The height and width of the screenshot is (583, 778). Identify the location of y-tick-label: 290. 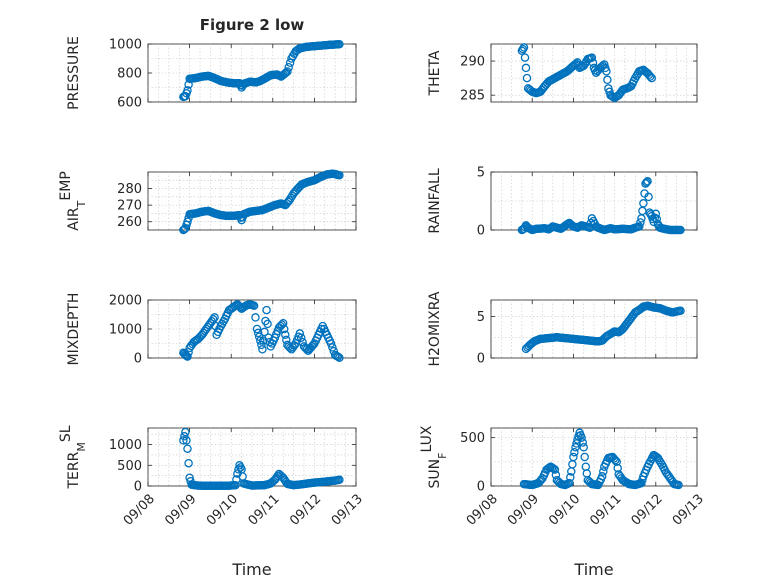
(472, 62).